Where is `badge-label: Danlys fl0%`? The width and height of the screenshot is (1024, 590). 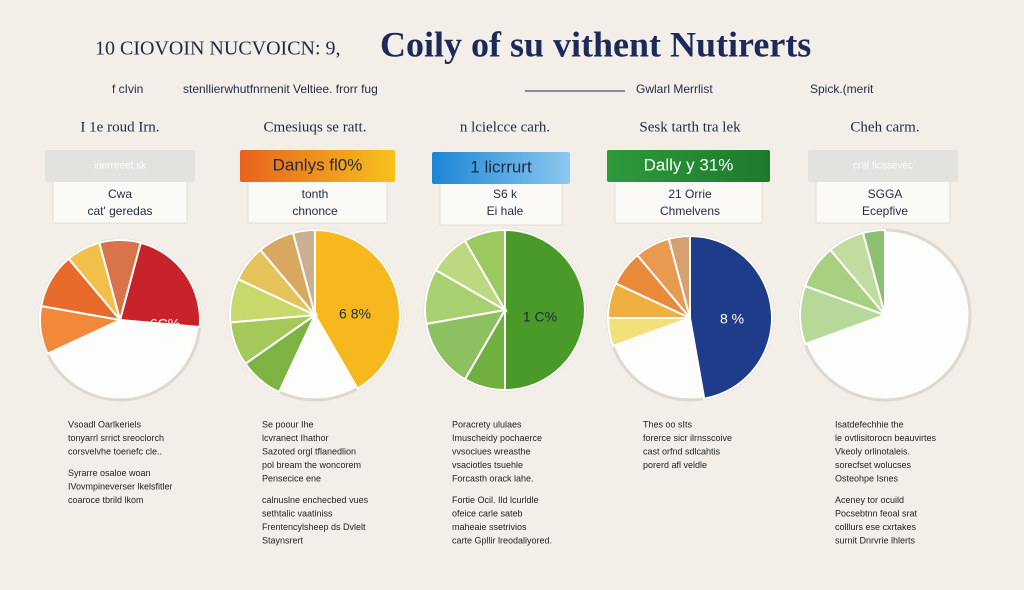 badge-label: Danlys fl0% is located at coordinates (318, 164).